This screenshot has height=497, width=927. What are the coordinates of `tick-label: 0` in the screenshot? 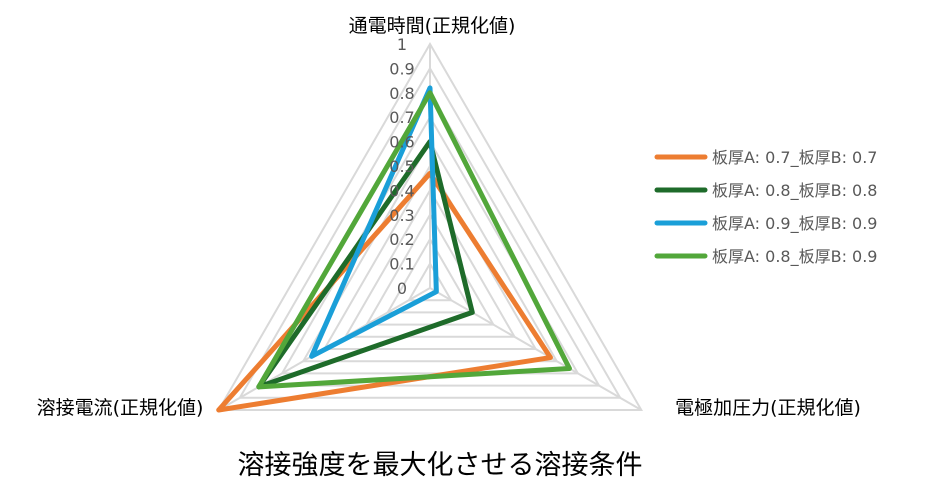 It's located at (402, 288).